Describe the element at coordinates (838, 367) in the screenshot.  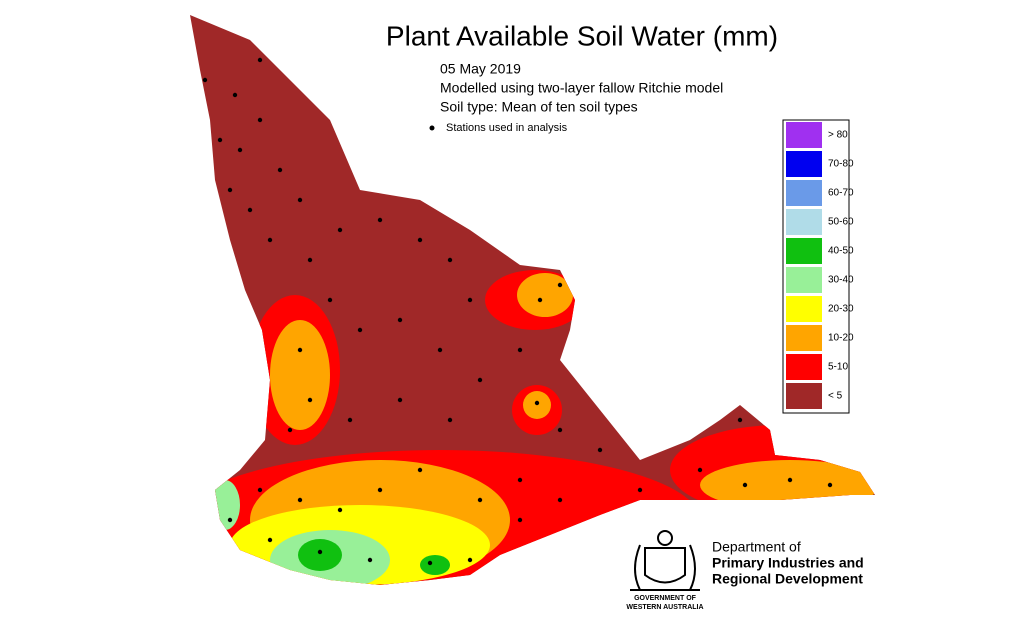
I see `legend-label: 5-10` at that location.